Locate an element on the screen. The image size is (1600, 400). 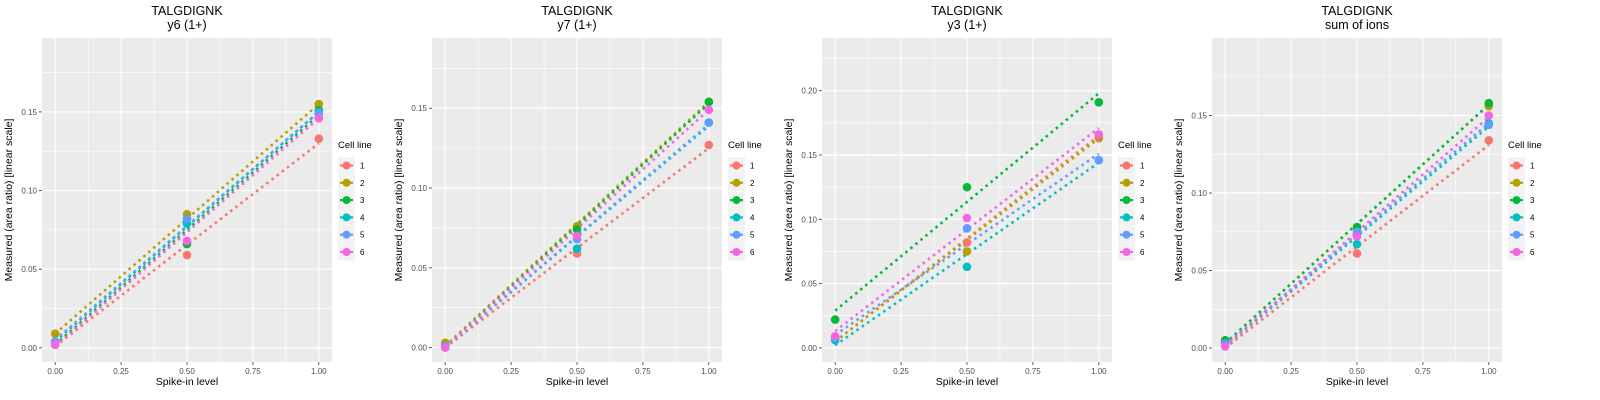
chart-subtitle: sum of ions is located at coordinates (1357, 25).